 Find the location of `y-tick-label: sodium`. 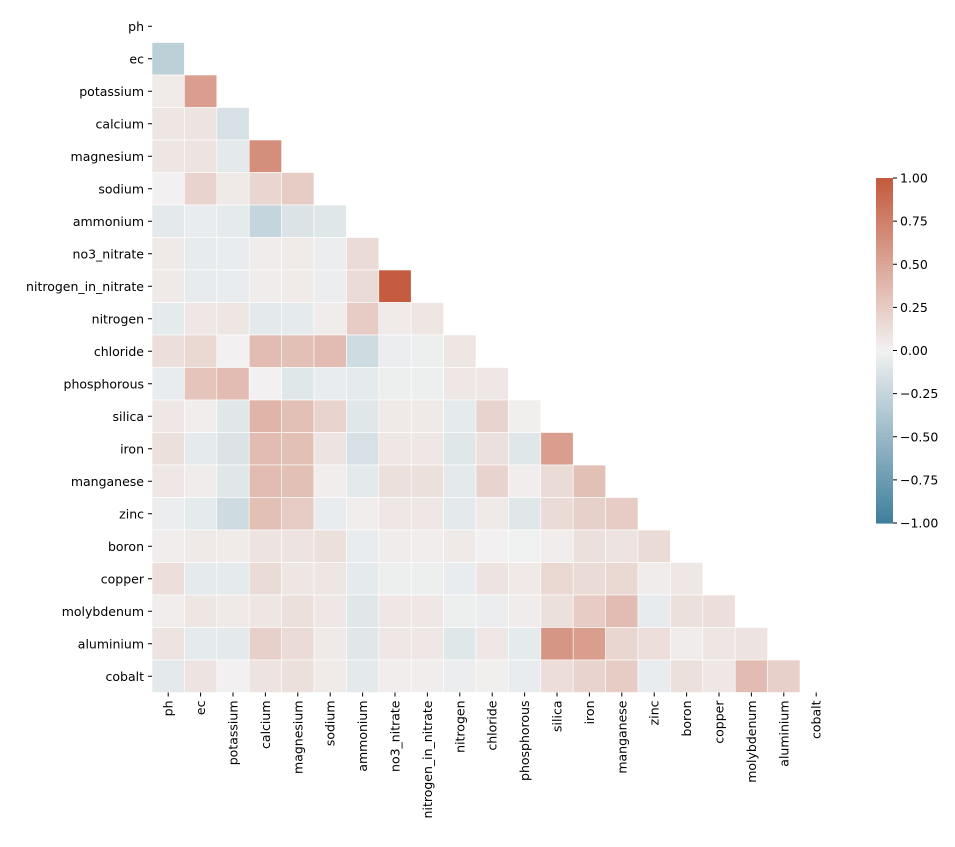

y-tick-label: sodium is located at coordinates (121, 188).